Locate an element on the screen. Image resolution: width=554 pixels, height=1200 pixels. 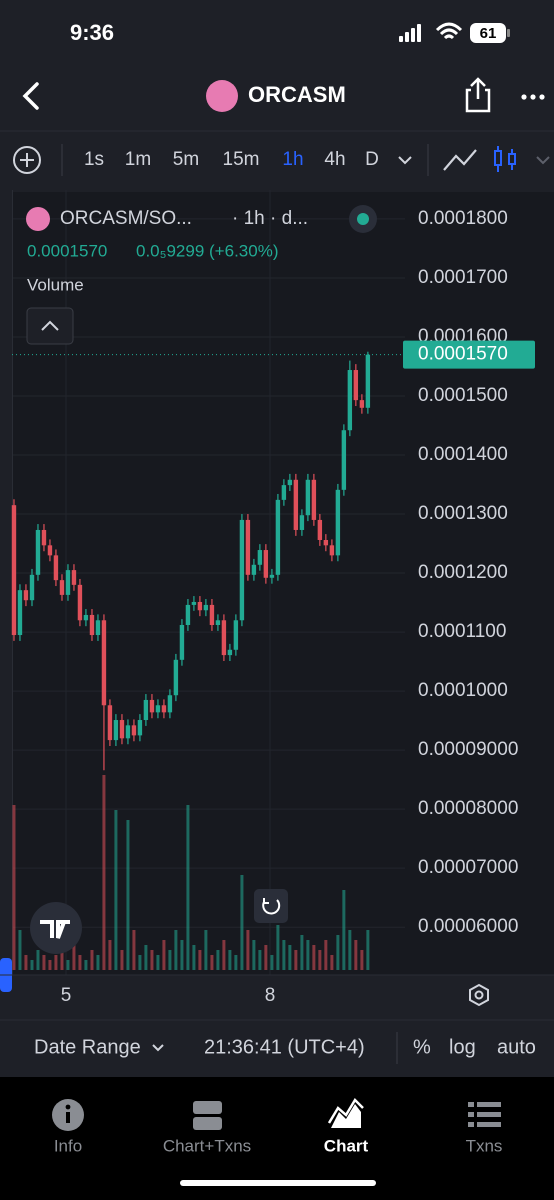
log-toggle: log is located at coordinates (462, 1047).